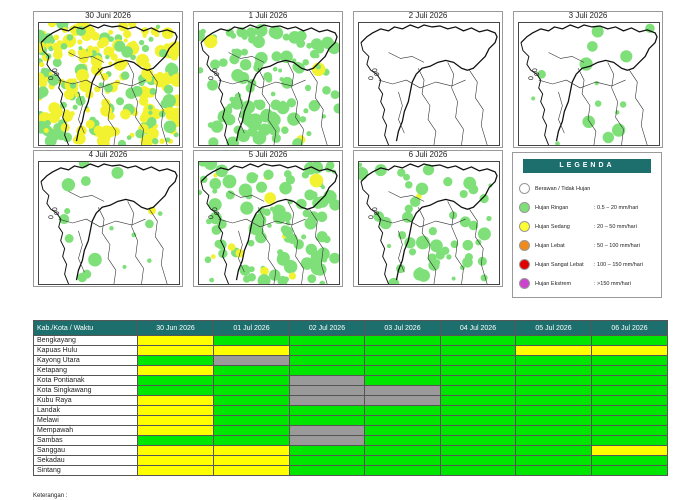  I want to click on legend-item: Hujan Ekstrem: >150 mm/hari, so click(590, 285).